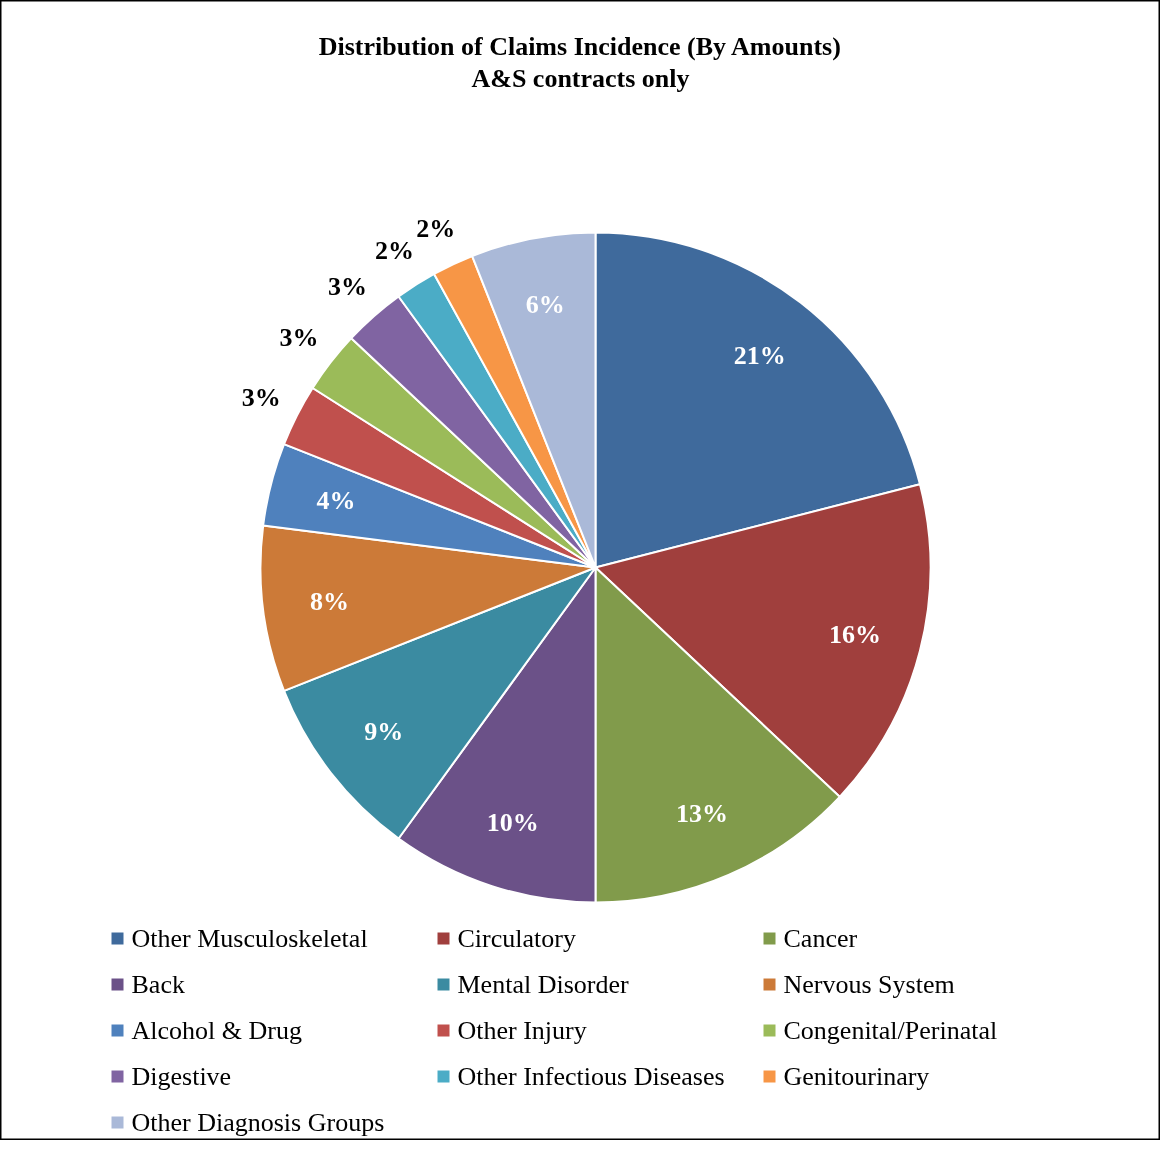  Describe the element at coordinates (258, 1122) in the screenshot. I see `legend-label: Other Diagnosis Groups` at that location.